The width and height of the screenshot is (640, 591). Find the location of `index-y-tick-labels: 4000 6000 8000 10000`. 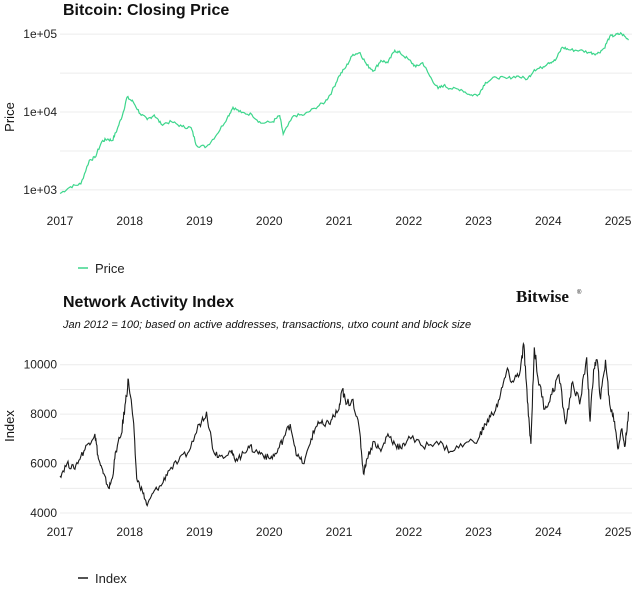

index-y-tick-labels: 4000 6000 8000 10000 is located at coordinates (41, 439).